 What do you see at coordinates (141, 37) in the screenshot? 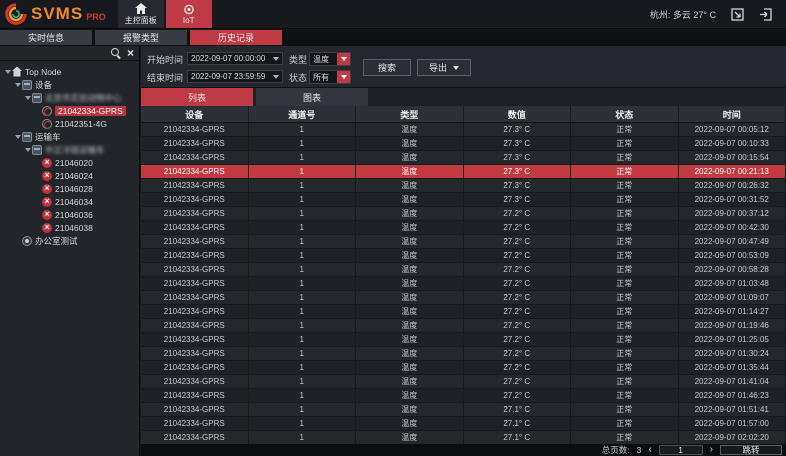
I see `tab-alarm-type: 报警类型` at bounding box center [141, 37].